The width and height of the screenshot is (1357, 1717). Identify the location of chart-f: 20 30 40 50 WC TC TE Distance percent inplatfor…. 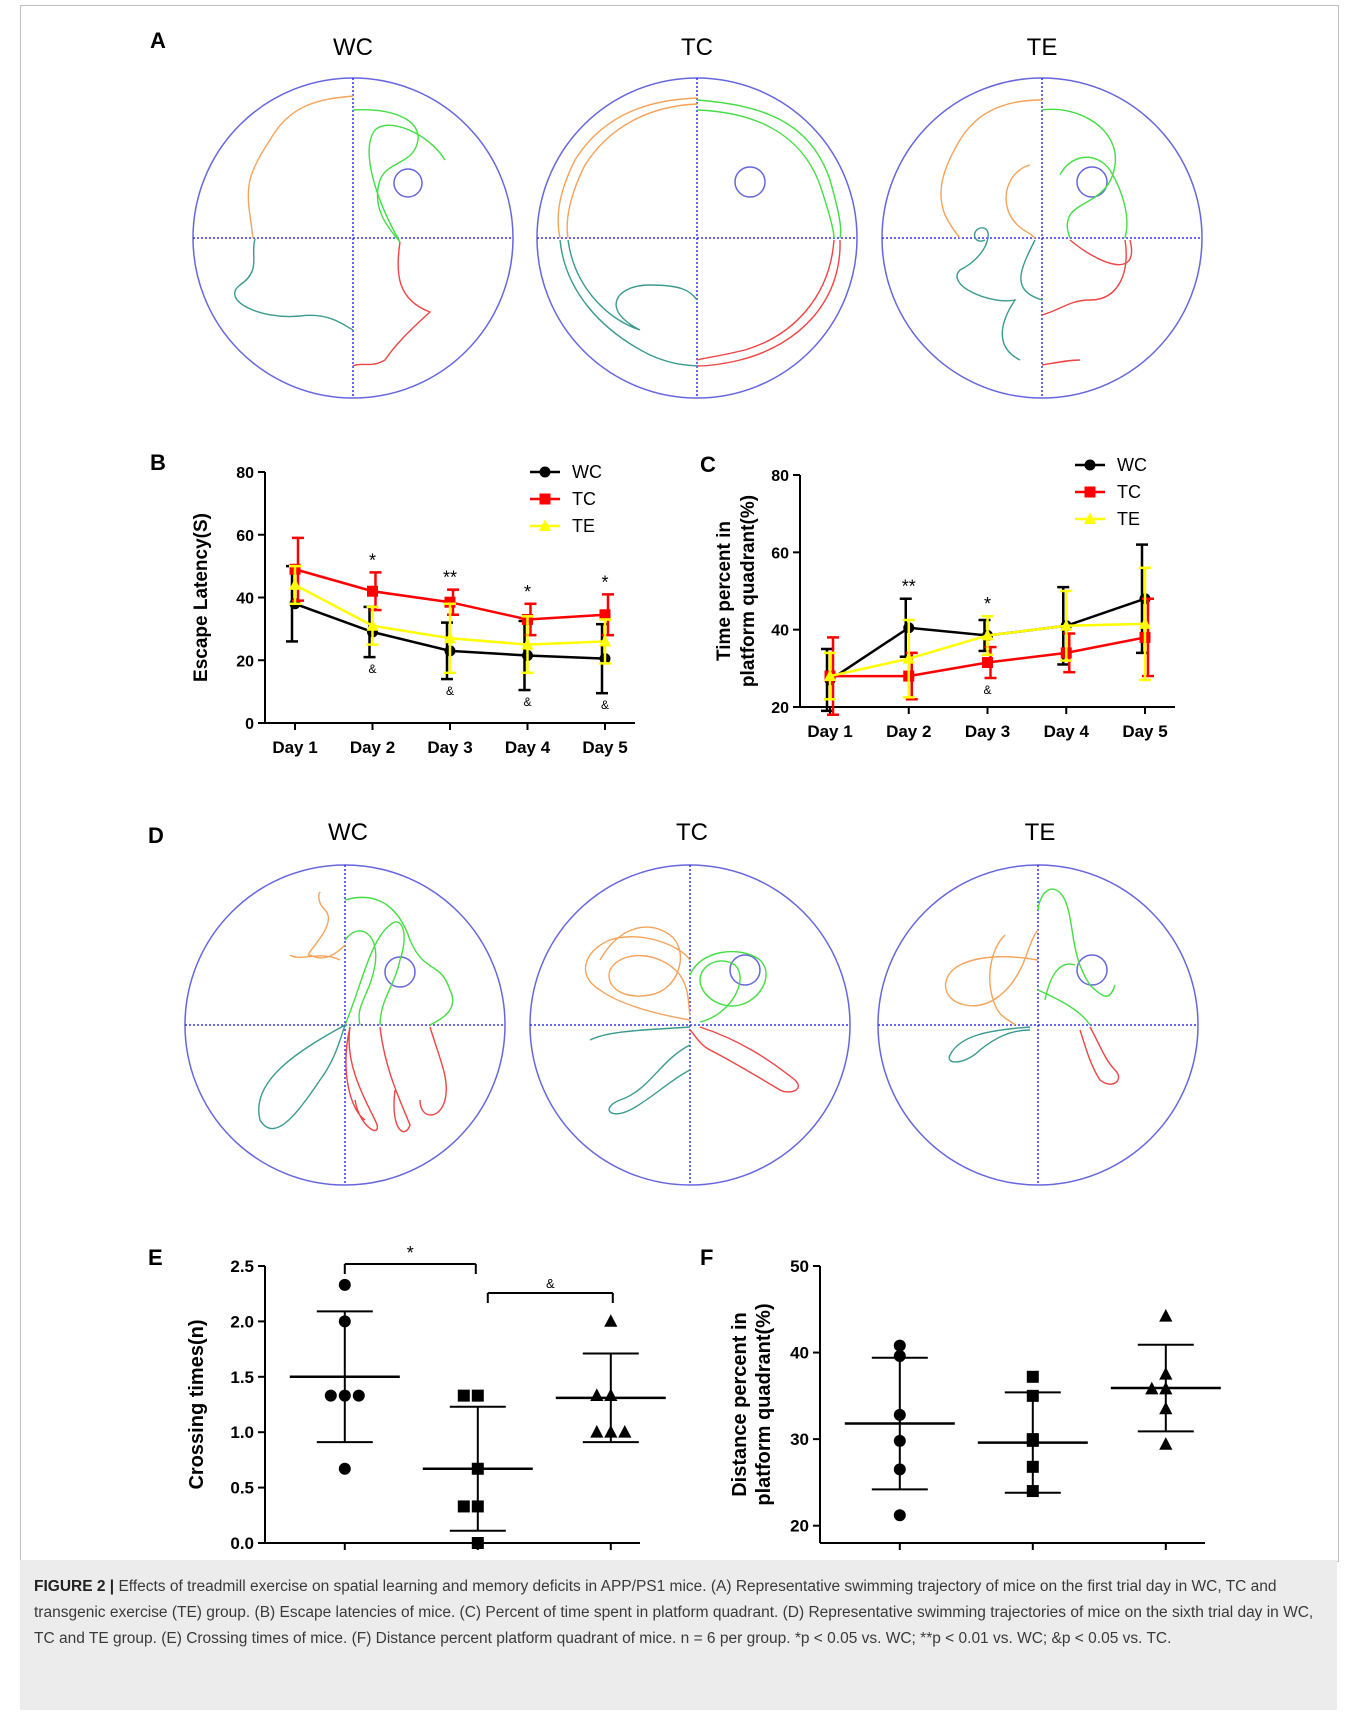
(975, 1408).